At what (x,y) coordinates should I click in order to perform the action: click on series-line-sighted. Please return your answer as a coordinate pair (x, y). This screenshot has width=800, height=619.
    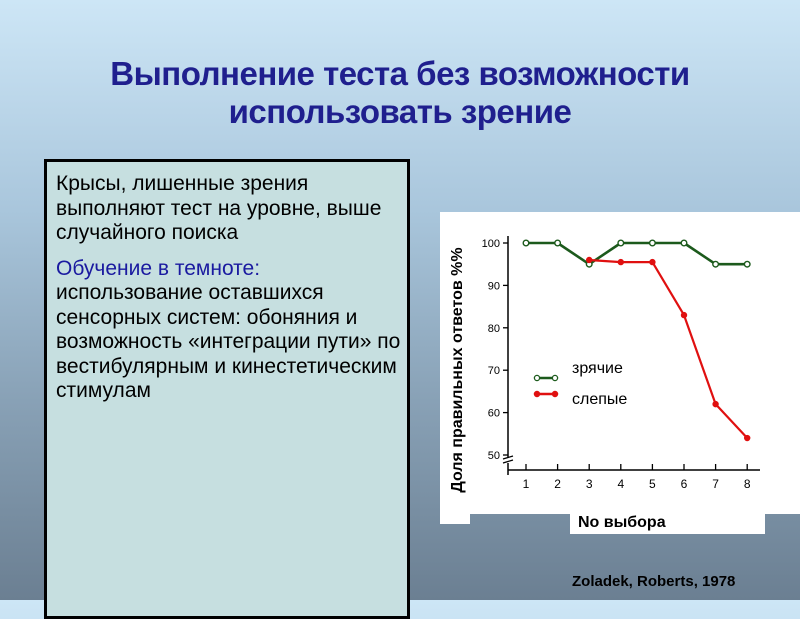
    Looking at the image, I should click on (637, 253).